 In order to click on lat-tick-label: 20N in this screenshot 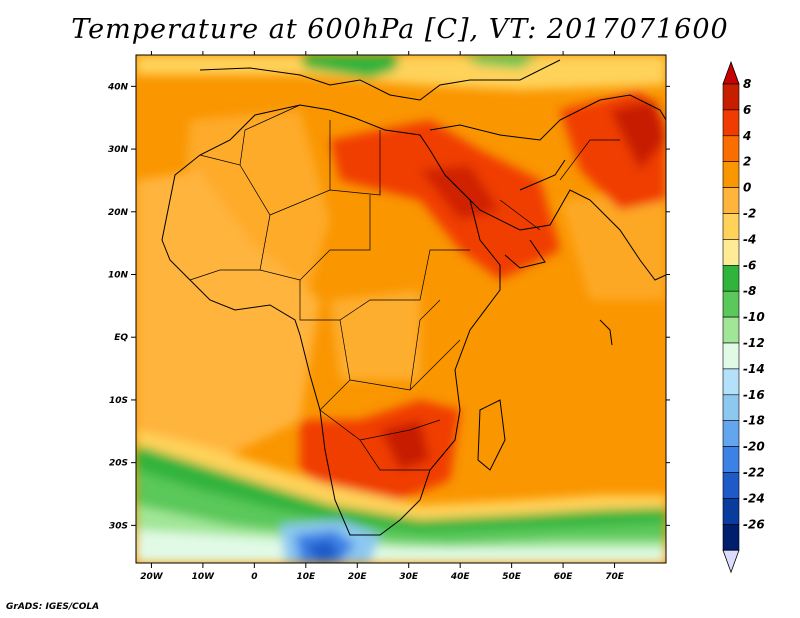, I will do `click(118, 213)`.